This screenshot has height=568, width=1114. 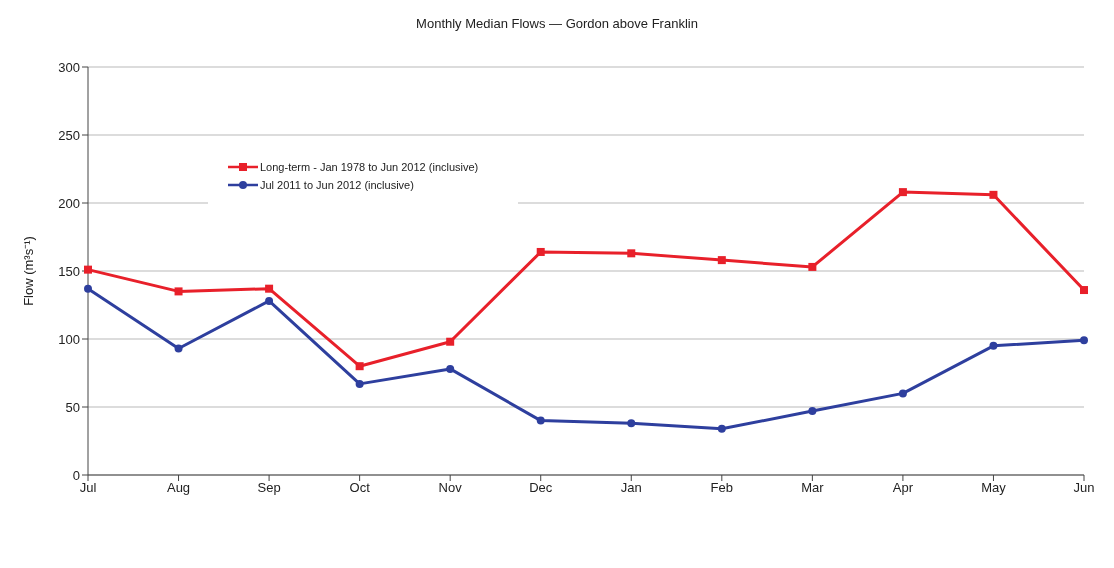 I want to click on x-tick-label: Dec, so click(x=541, y=488).